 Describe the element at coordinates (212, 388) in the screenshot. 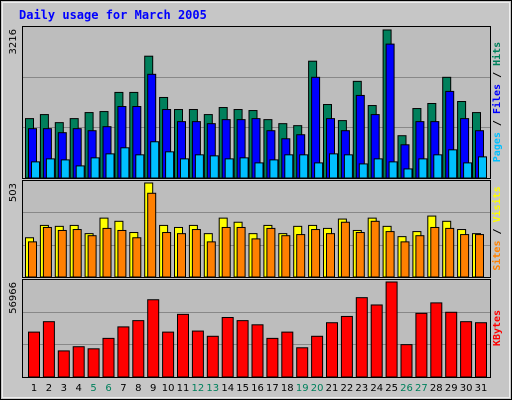

I see `x-tick-label: 13` at that location.